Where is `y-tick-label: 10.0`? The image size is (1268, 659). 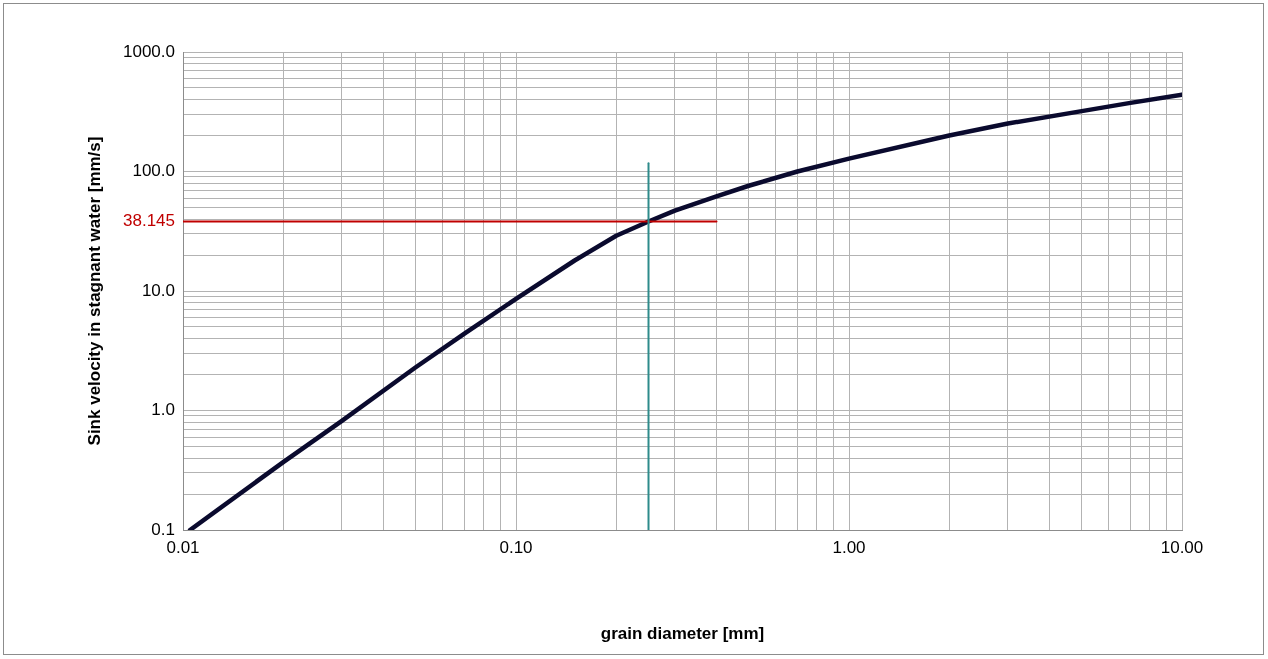 y-tick-label: 10.0 is located at coordinates (158, 290).